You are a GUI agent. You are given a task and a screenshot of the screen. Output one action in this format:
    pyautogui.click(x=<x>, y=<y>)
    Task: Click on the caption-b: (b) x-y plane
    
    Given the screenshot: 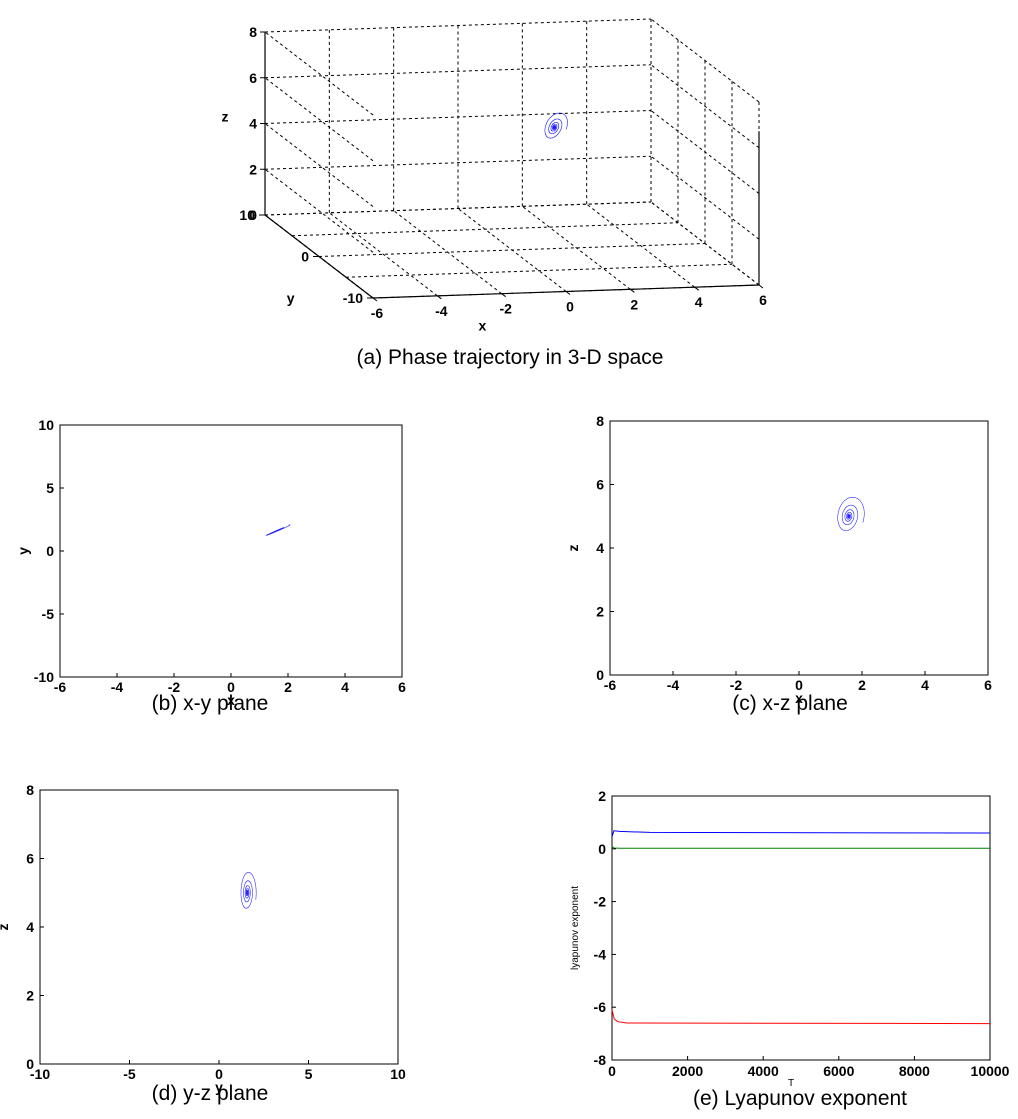 What is the action you would take?
    pyautogui.click(x=210, y=703)
    